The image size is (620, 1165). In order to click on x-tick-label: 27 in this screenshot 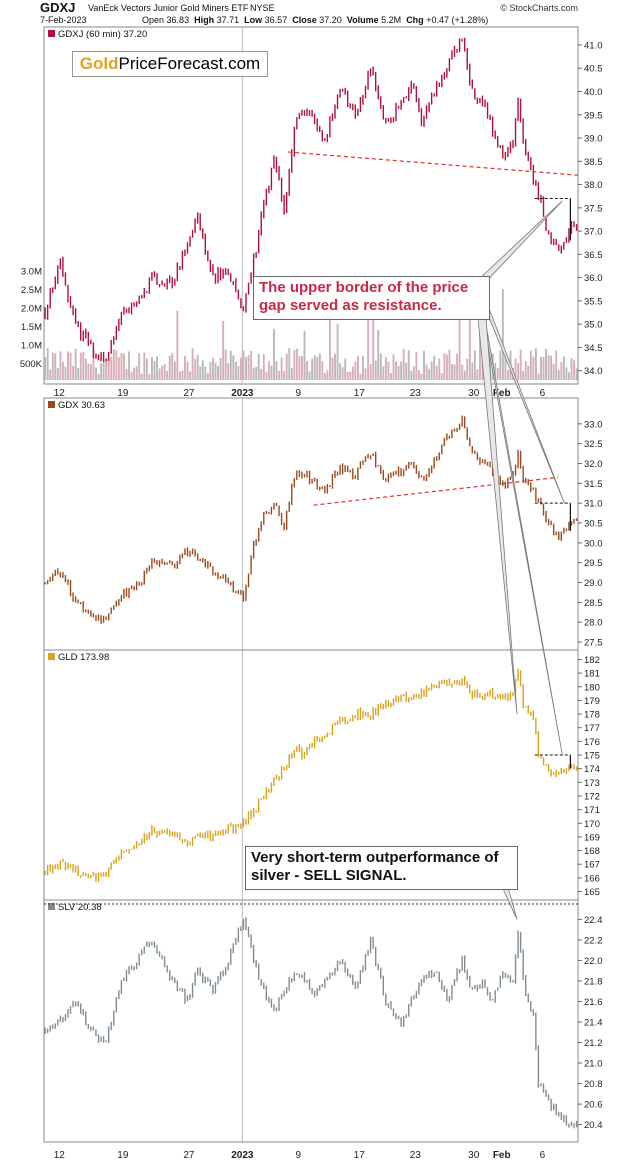, I will do `click(189, 393)`.